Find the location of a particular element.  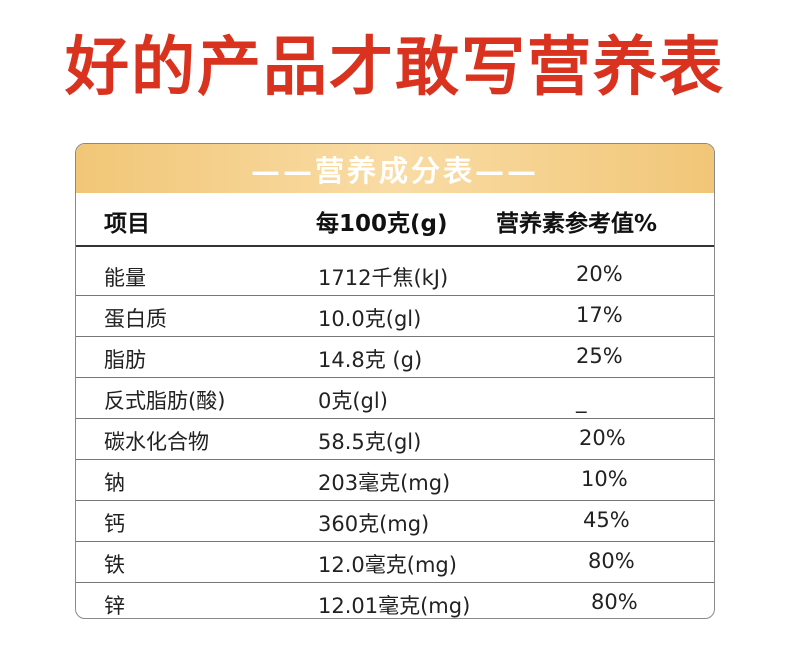

amount-per-100g: 360克(mg) is located at coordinates (374, 524).